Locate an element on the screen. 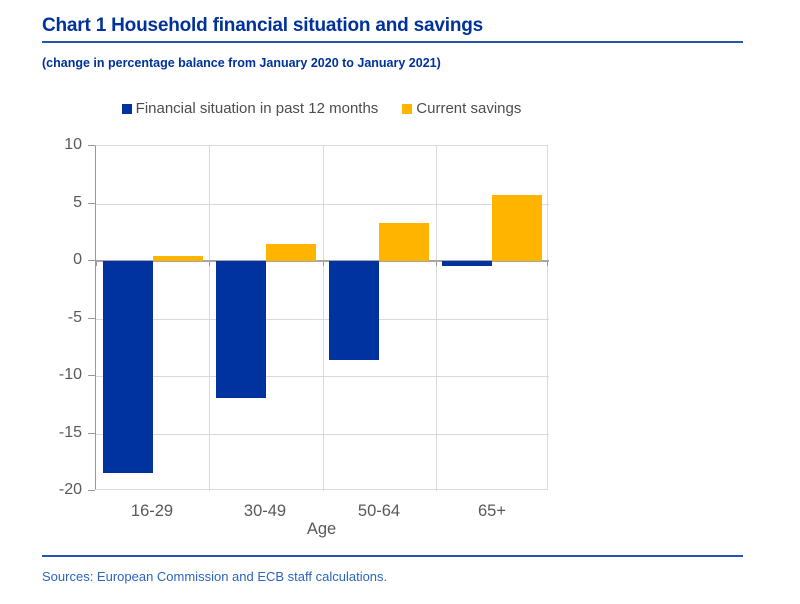  x-tick-label: 50-64 is located at coordinates (379, 511).